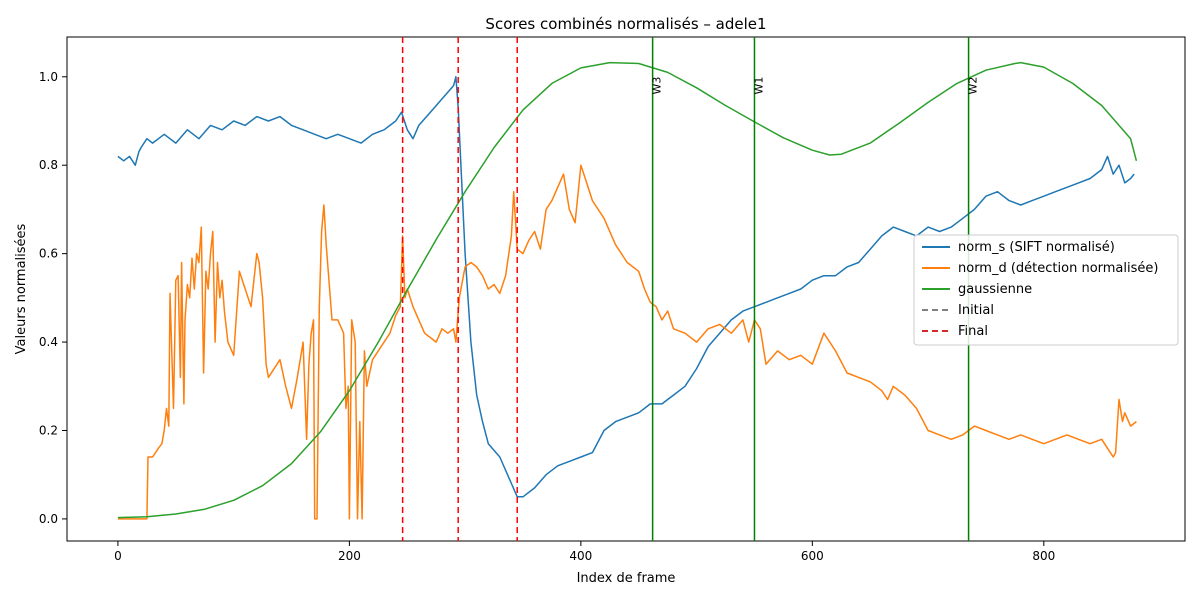 The width and height of the screenshot is (1200, 600). What do you see at coordinates (626, 578) in the screenshot?
I see `x-axis-label: Index de frame` at bounding box center [626, 578].